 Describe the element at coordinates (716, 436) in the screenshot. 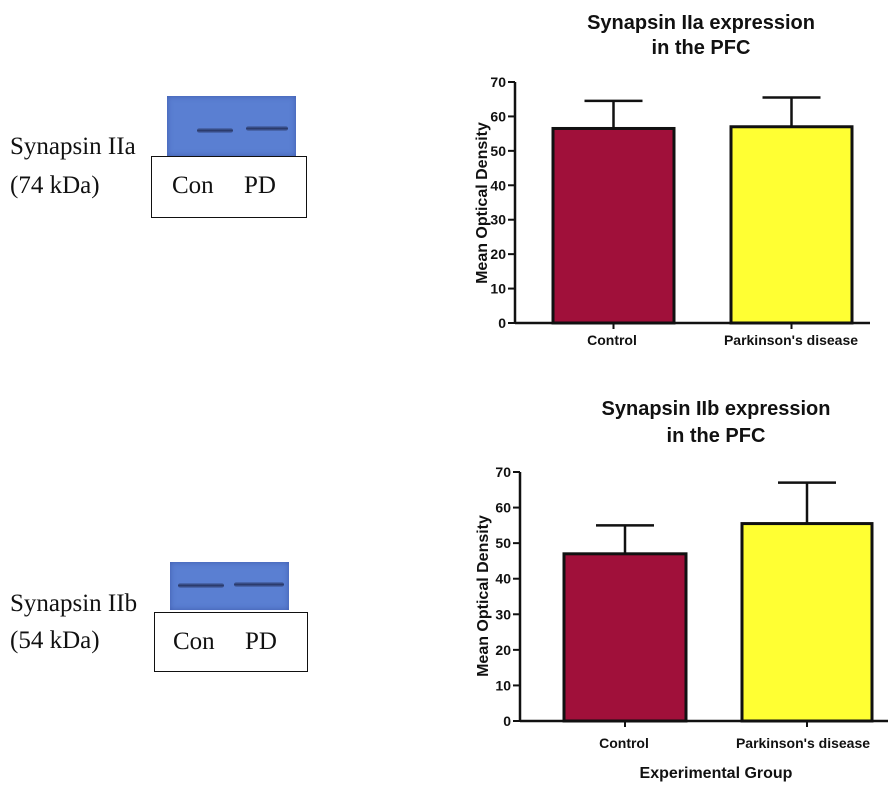

I see `chart-2-title-line-2: in the PFC` at that location.